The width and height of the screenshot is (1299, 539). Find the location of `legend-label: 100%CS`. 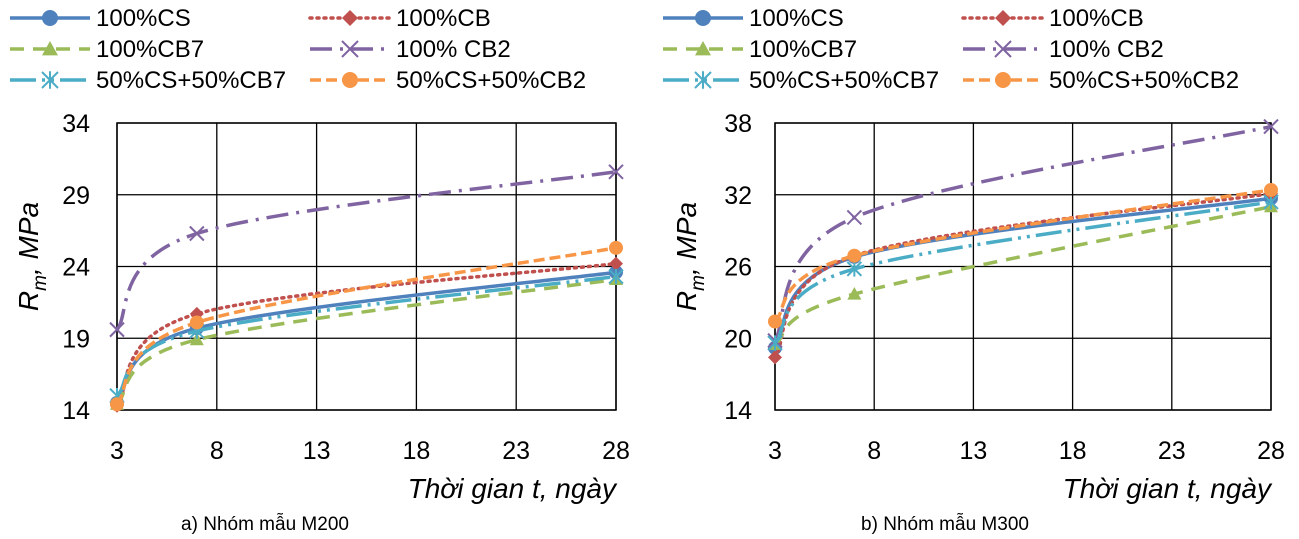

legend-label: 100%CS is located at coordinates (796, 18).